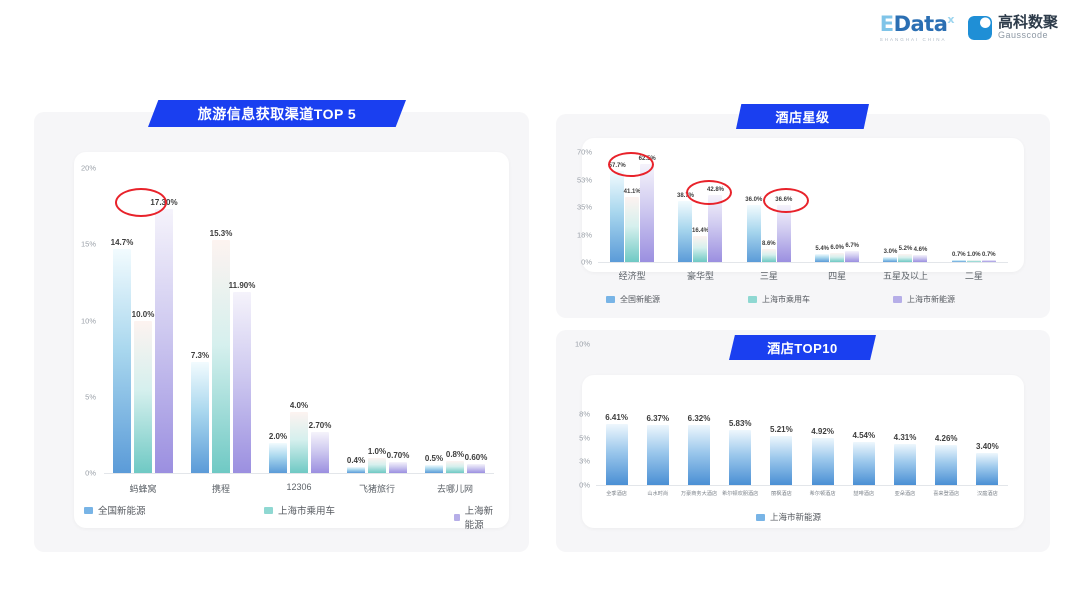 This screenshot has width=1080, height=608. I want to click on bar-group: 57.7% 41.1% 62.5%, so click(632, 207).